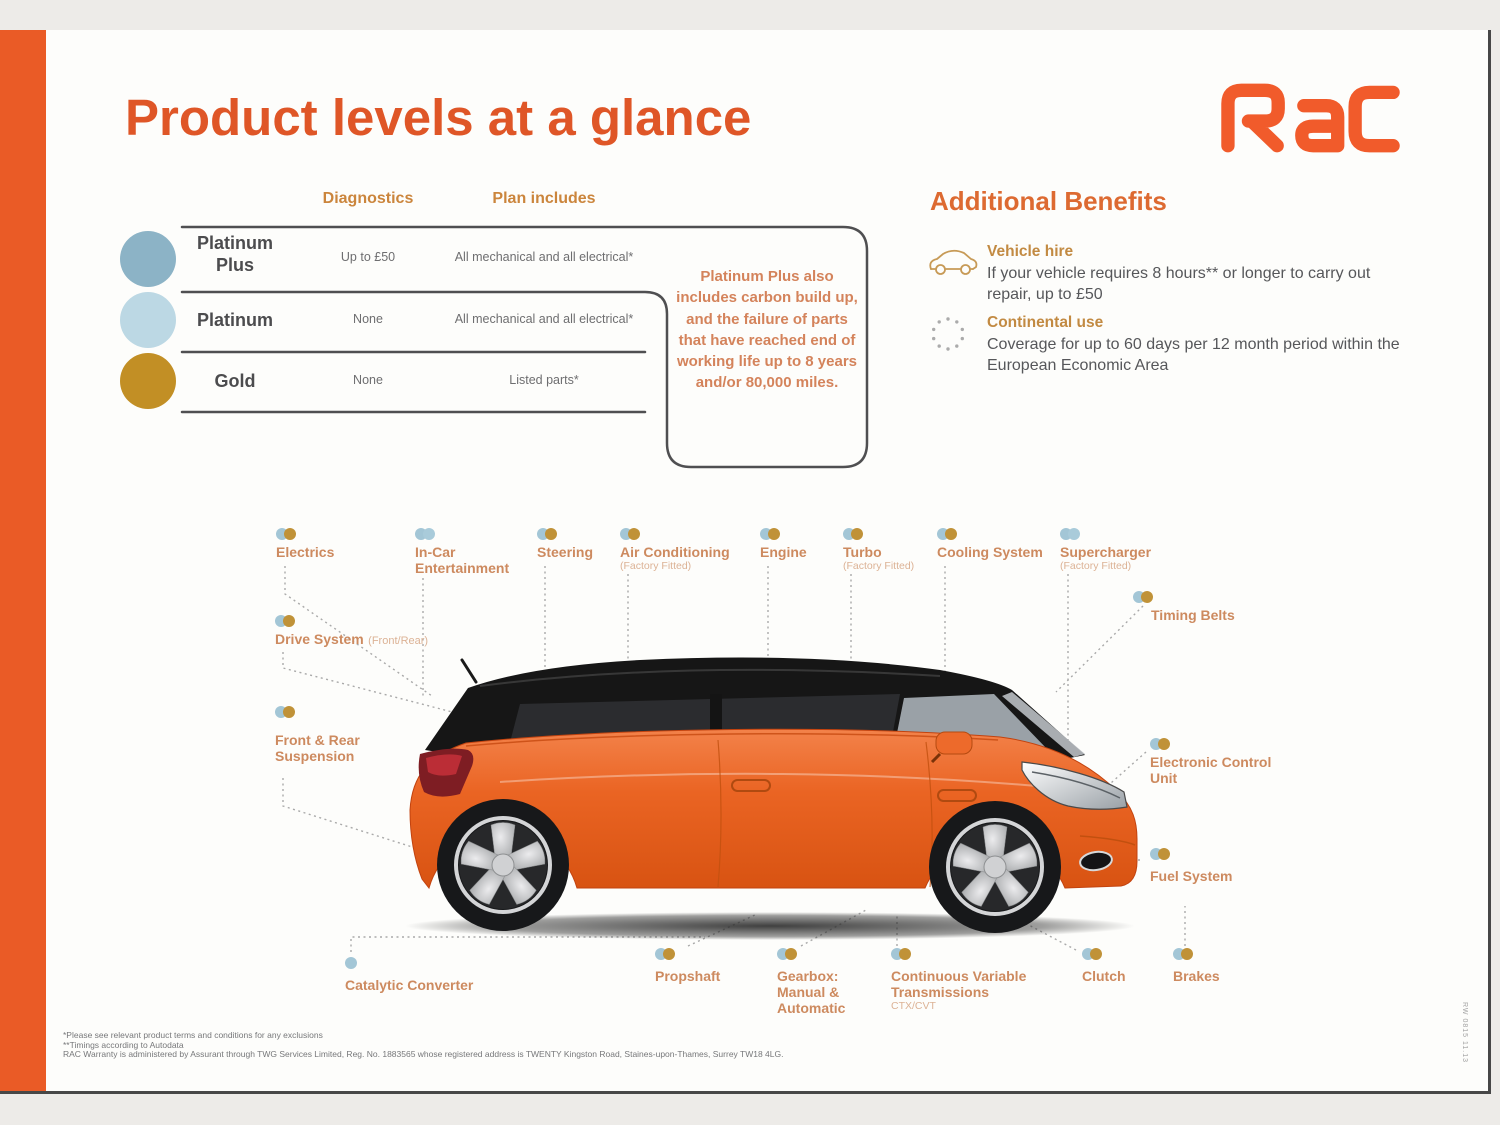 The image size is (1500, 1125). I want to click on part-label-cooling-system: Cooling System, so click(992, 544).